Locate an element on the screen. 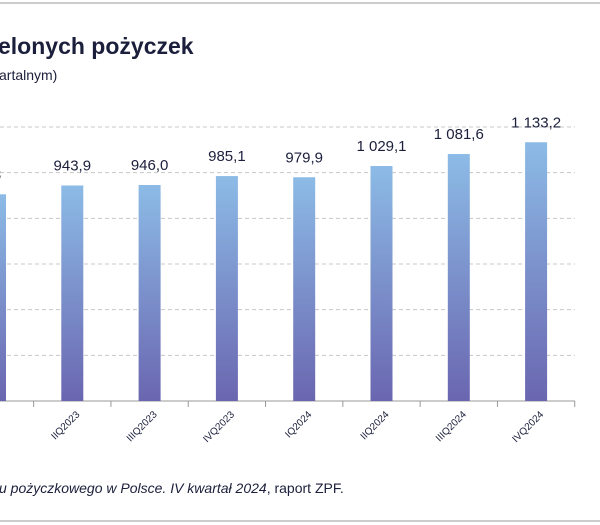  value-label: 943,9 is located at coordinates (73, 165).